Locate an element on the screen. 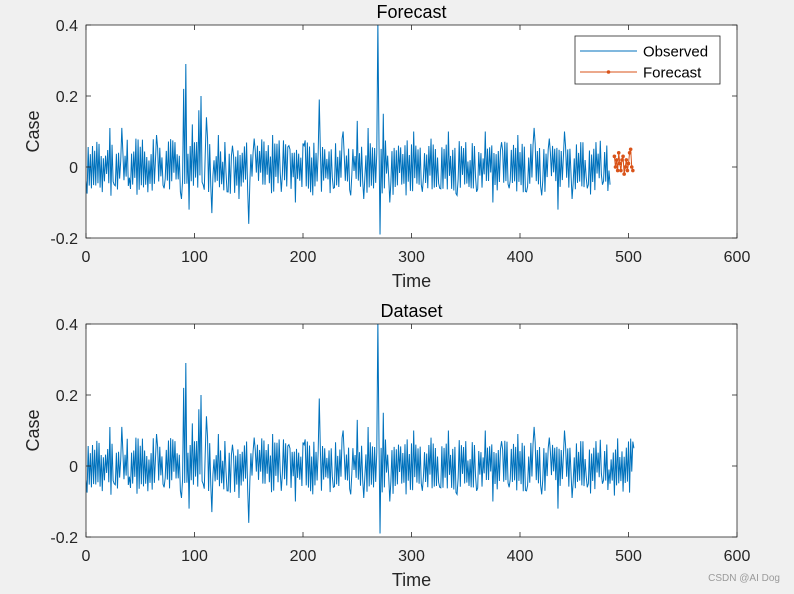  legend-marker is located at coordinates (608, 72).